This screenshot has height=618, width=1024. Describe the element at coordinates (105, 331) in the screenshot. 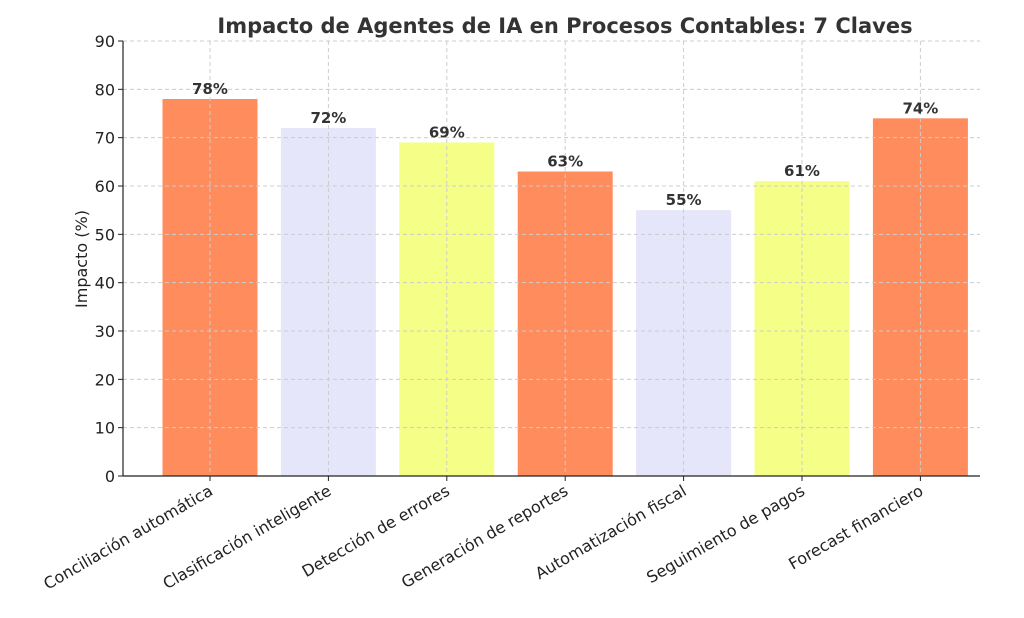

I see `y-tick-label: 30` at that location.